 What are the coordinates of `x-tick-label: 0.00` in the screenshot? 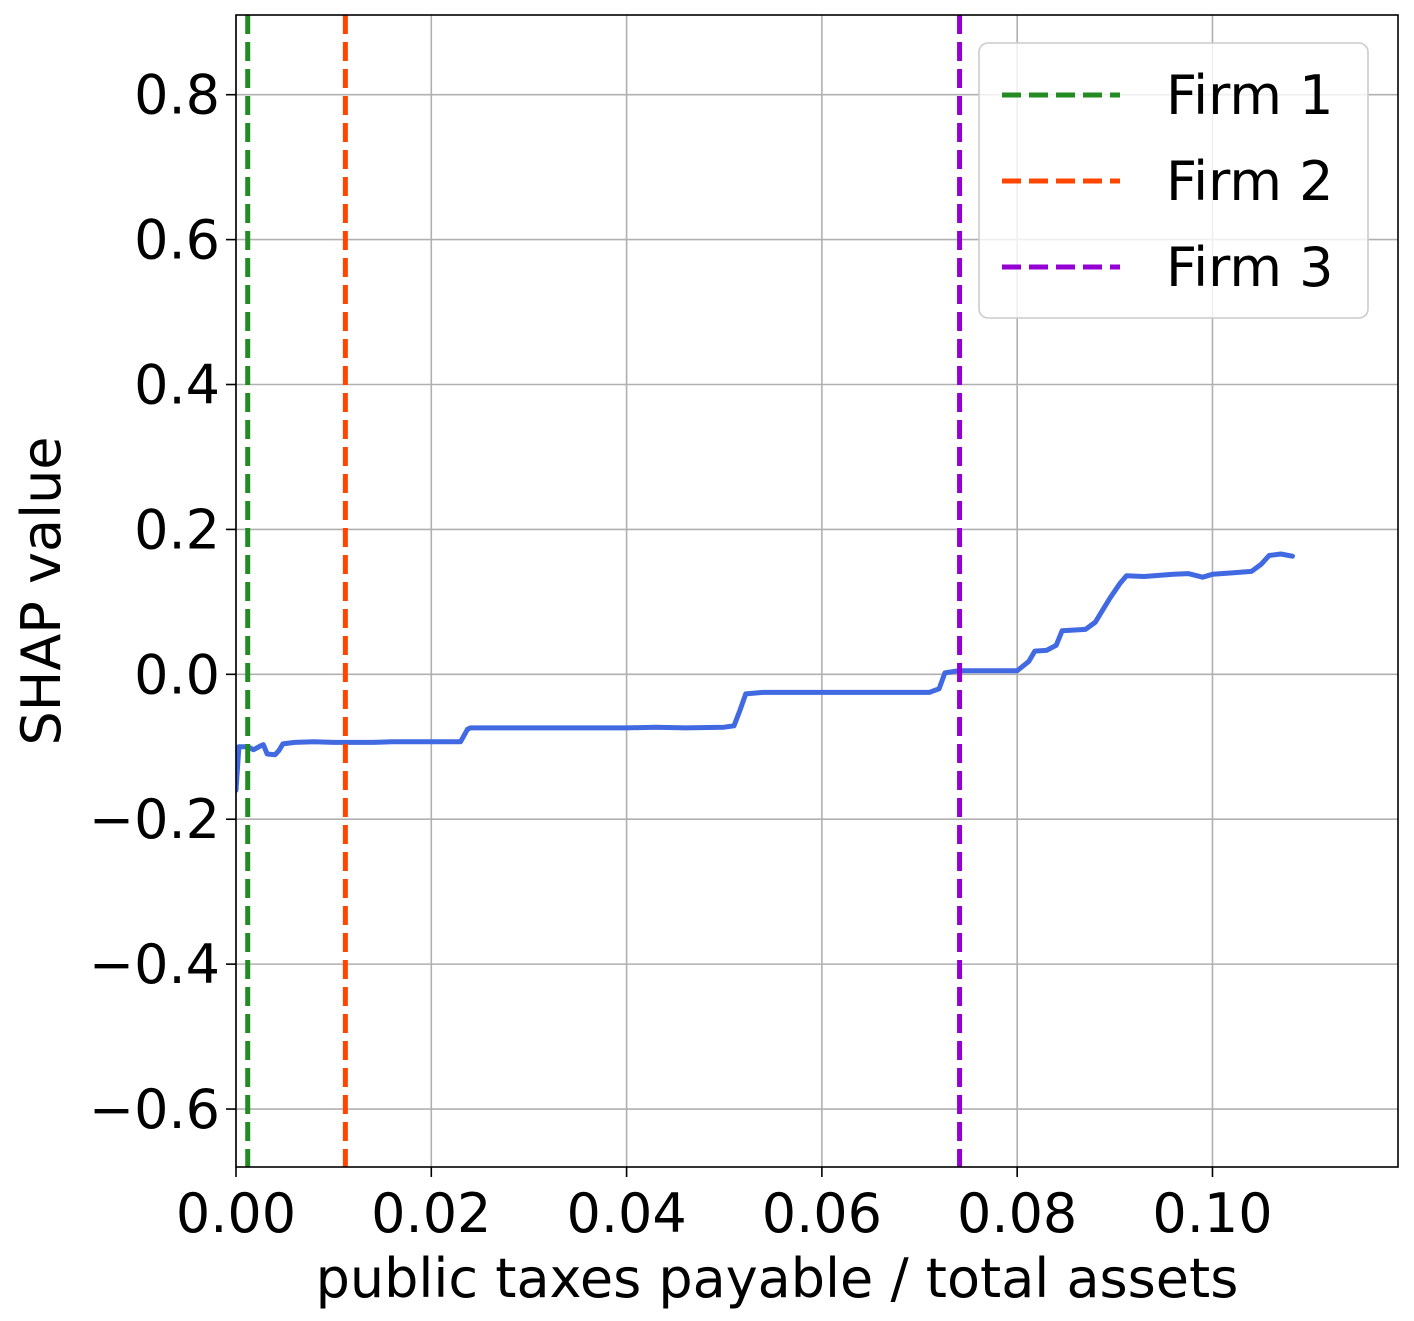 It's located at (236, 1213).